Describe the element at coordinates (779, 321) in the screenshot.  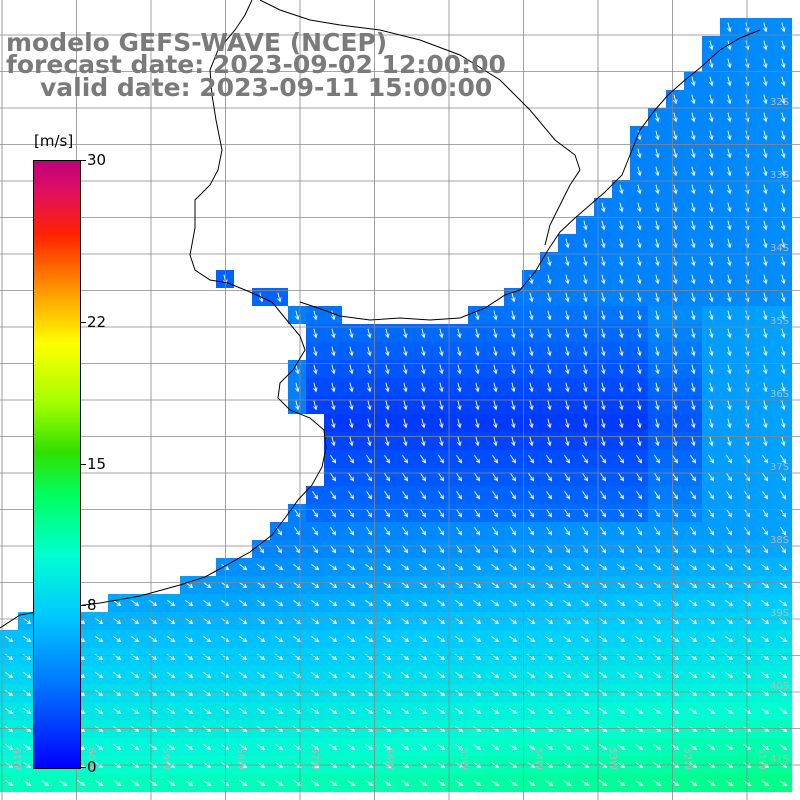
I see `latitude-label: 35S` at that location.